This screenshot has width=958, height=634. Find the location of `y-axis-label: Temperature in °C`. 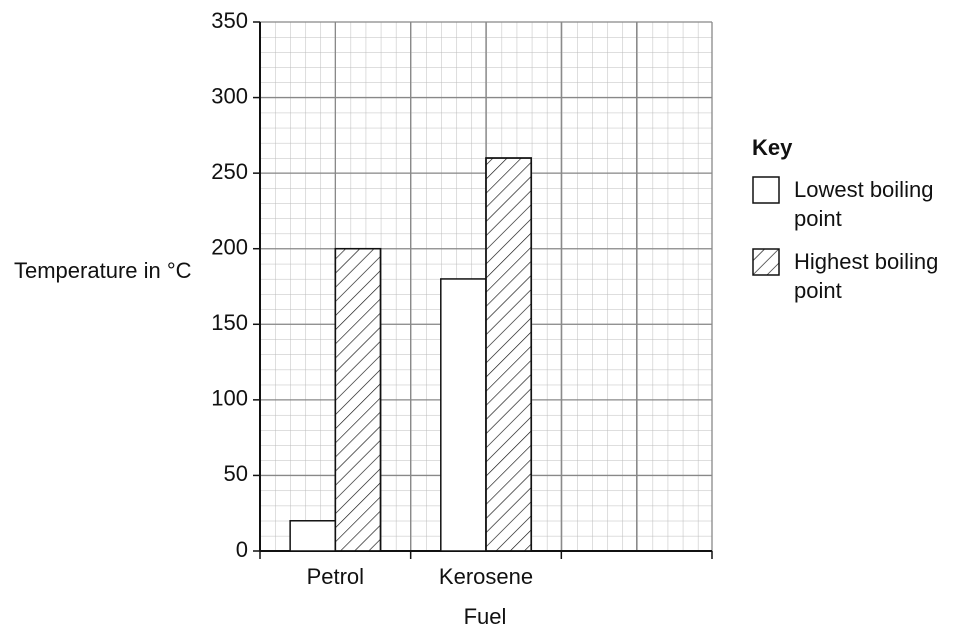

y-axis-label: Temperature in °C is located at coordinates (103, 270).